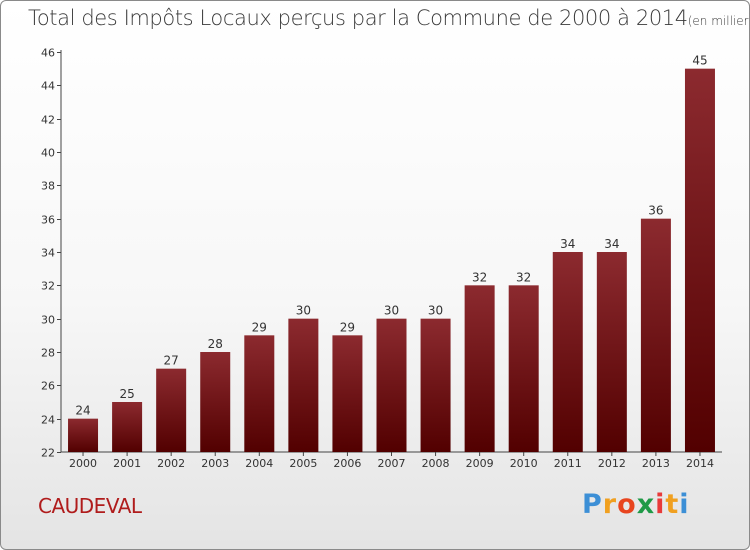  I want to click on y-tick-label: 46, so click(48, 53).